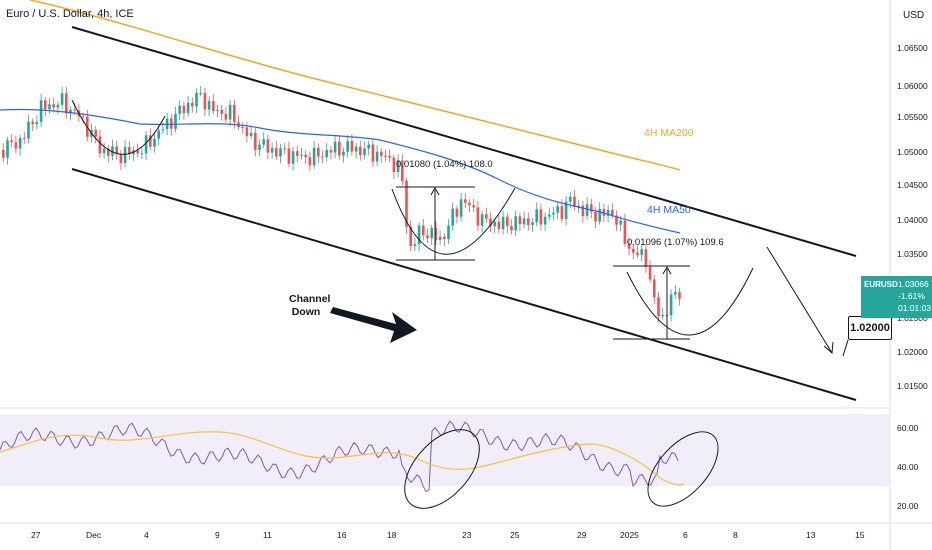 The width and height of the screenshot is (932, 550). Describe the element at coordinates (685, 535) in the screenshot. I see `time-tick-label: 6` at that location.